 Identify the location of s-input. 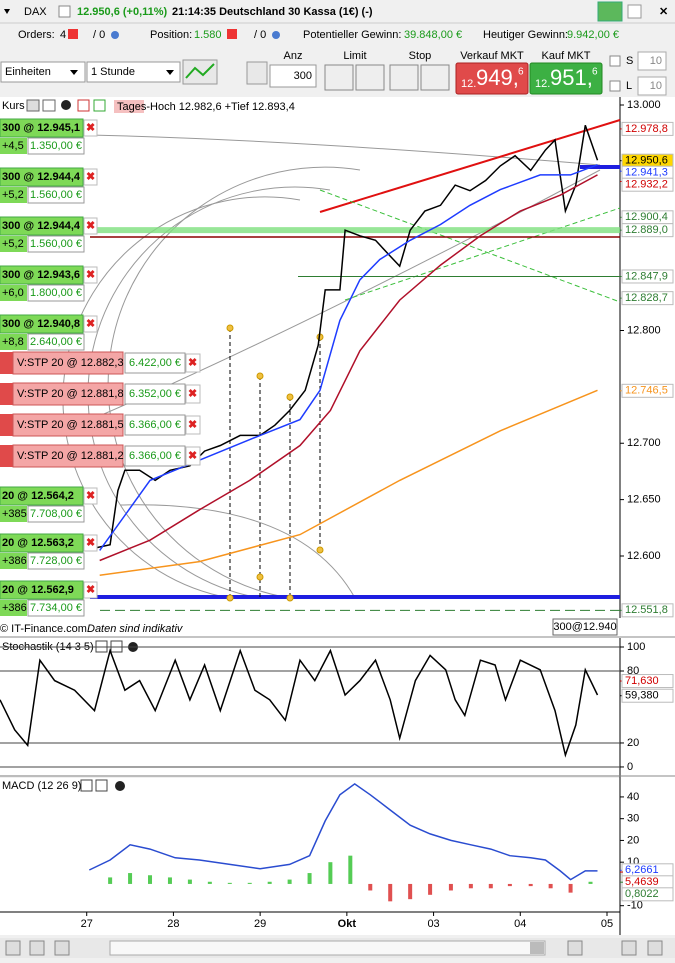
(652, 61).